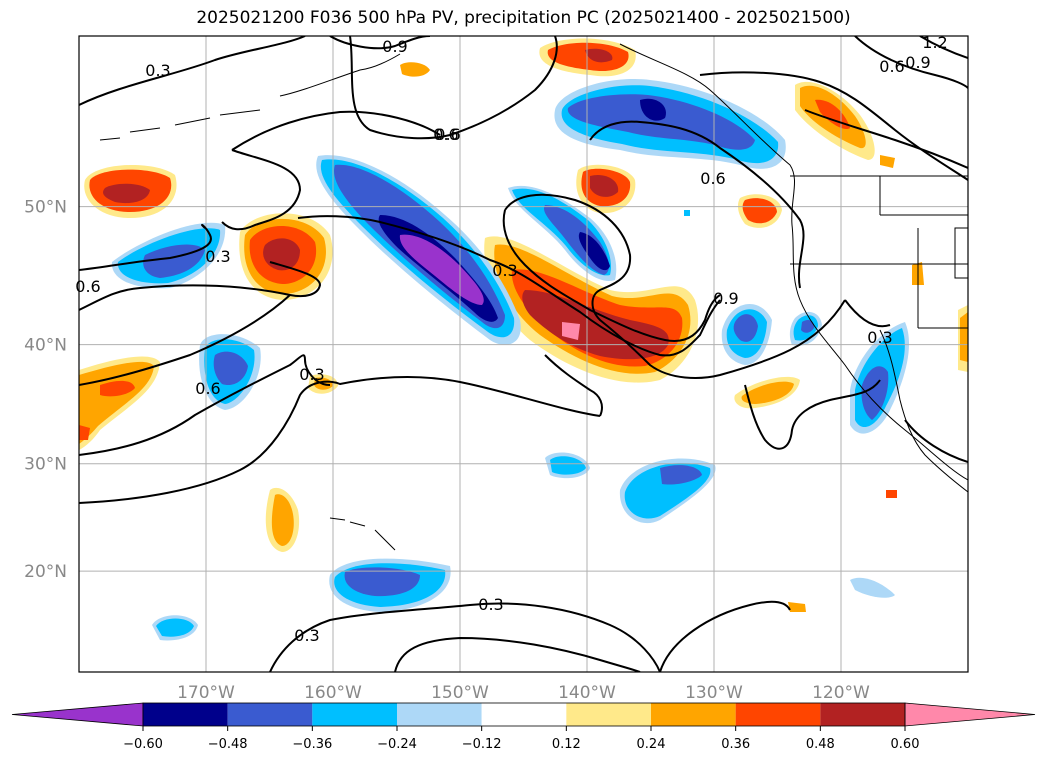  What do you see at coordinates (523, 693) in the screenshot?
I see `longitude-tick-labels: 170°W 160°W 150°W 140°W 130°W 120°W` at bounding box center [523, 693].